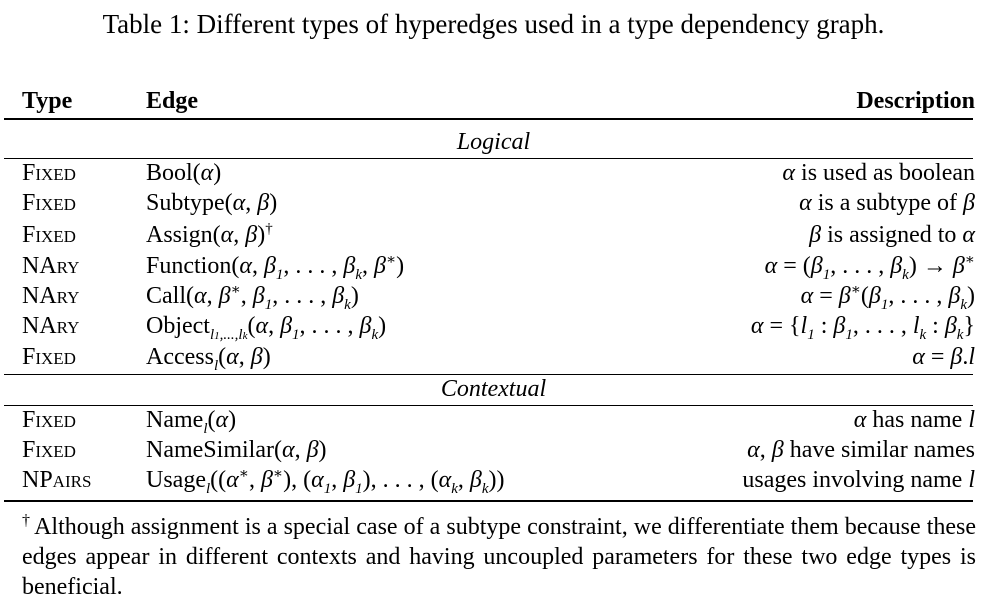 The width and height of the screenshot is (987, 614). What do you see at coordinates (26, 520) in the screenshot?
I see `footnote-mark: †` at bounding box center [26, 520].